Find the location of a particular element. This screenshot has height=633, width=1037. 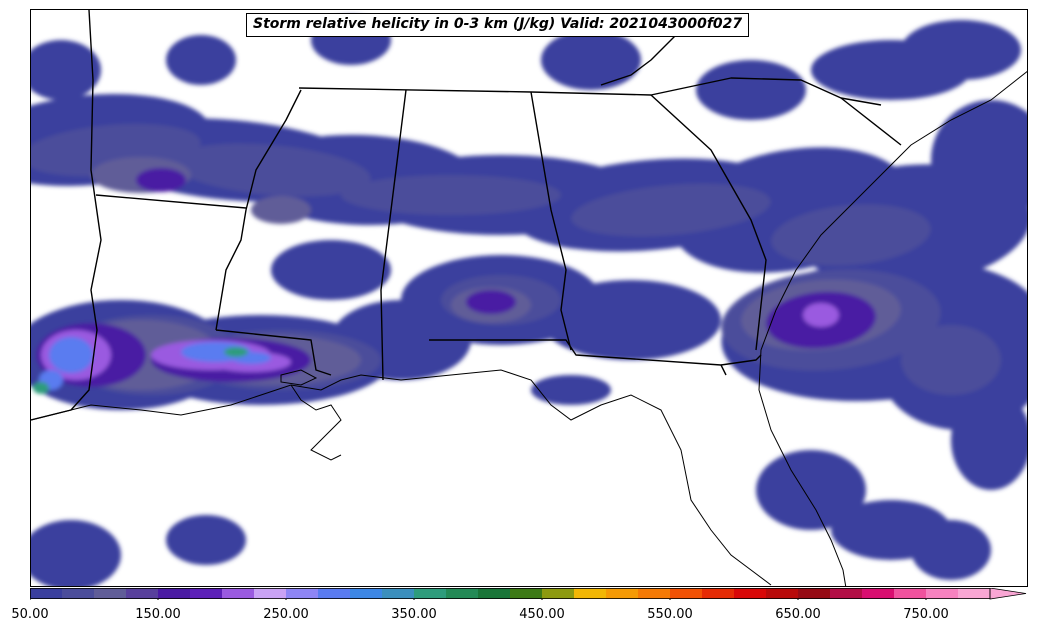

fl-panhandle-border is located at coordinates (578, 357).